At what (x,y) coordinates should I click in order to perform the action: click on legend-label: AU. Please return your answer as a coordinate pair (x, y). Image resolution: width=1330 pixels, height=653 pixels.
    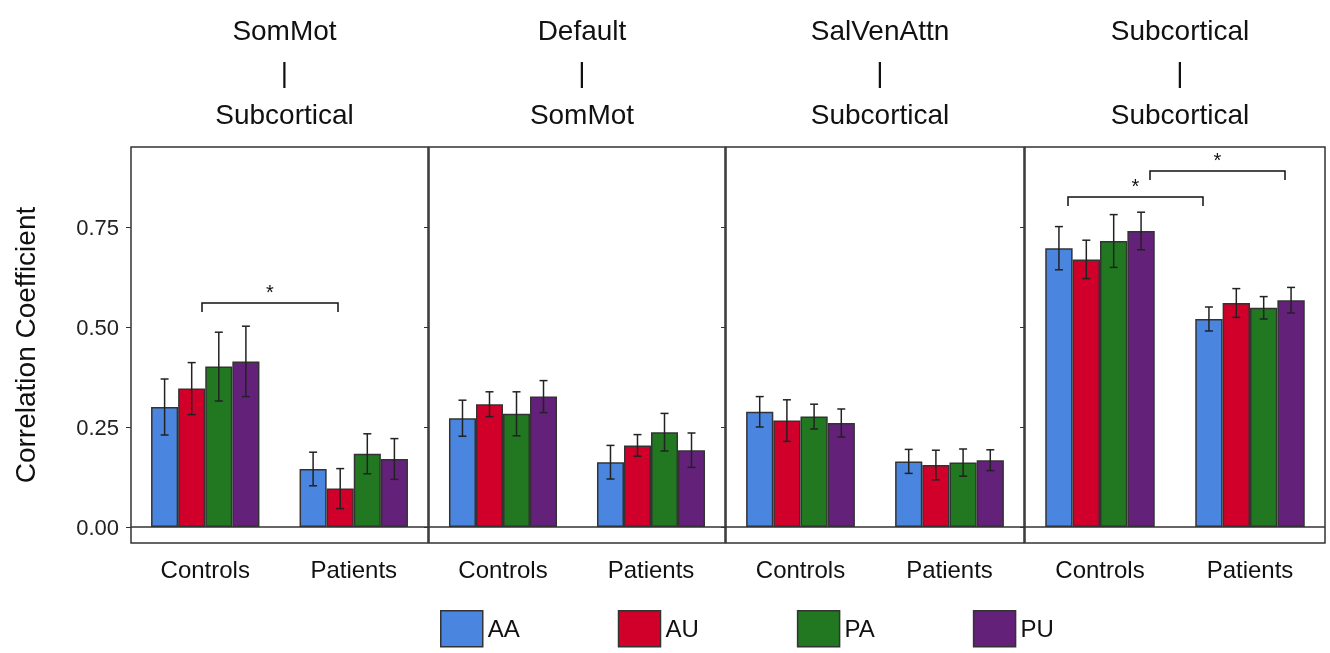
    Looking at the image, I should click on (682, 629).